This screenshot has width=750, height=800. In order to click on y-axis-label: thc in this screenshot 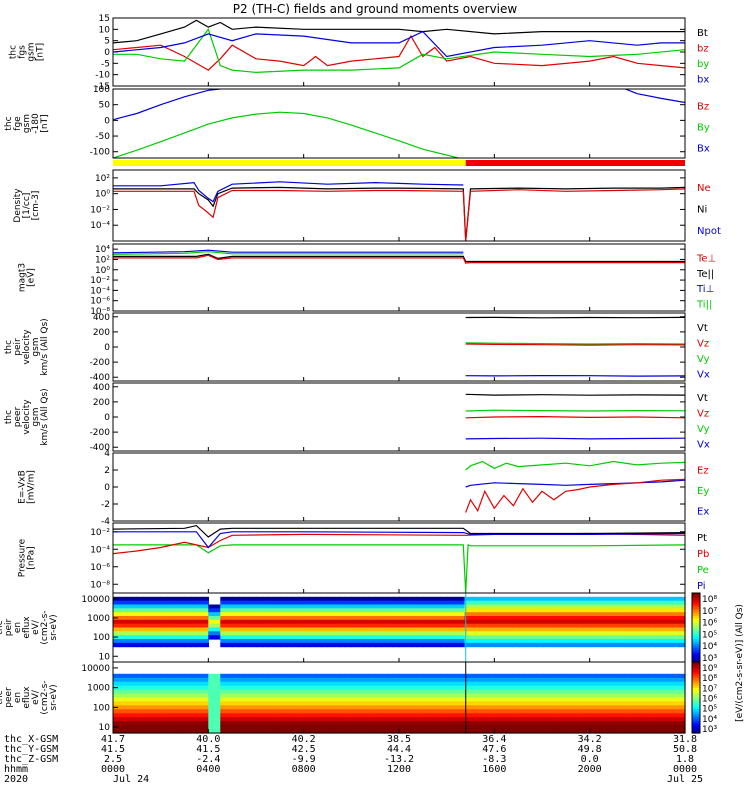, I will do `click(14, 52)`.